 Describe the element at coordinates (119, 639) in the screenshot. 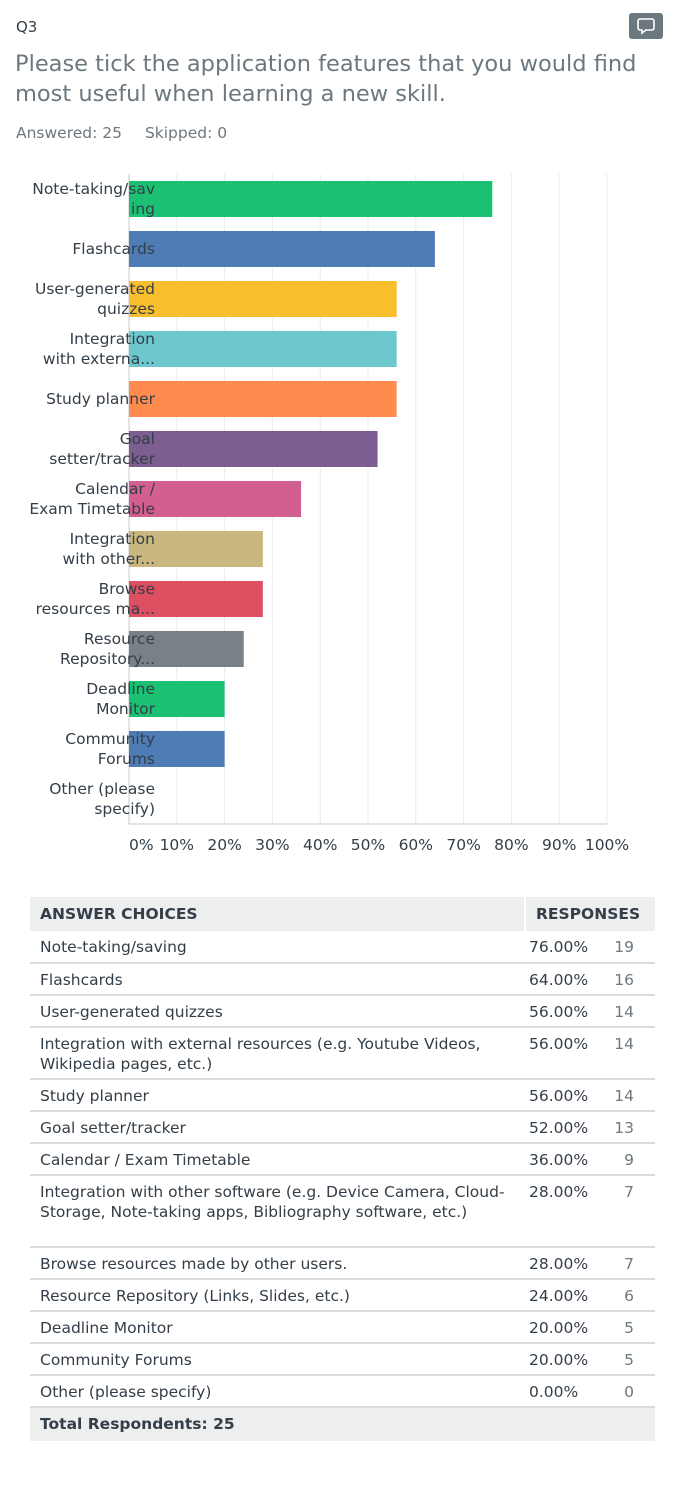

I see `category-label: Resource` at that location.